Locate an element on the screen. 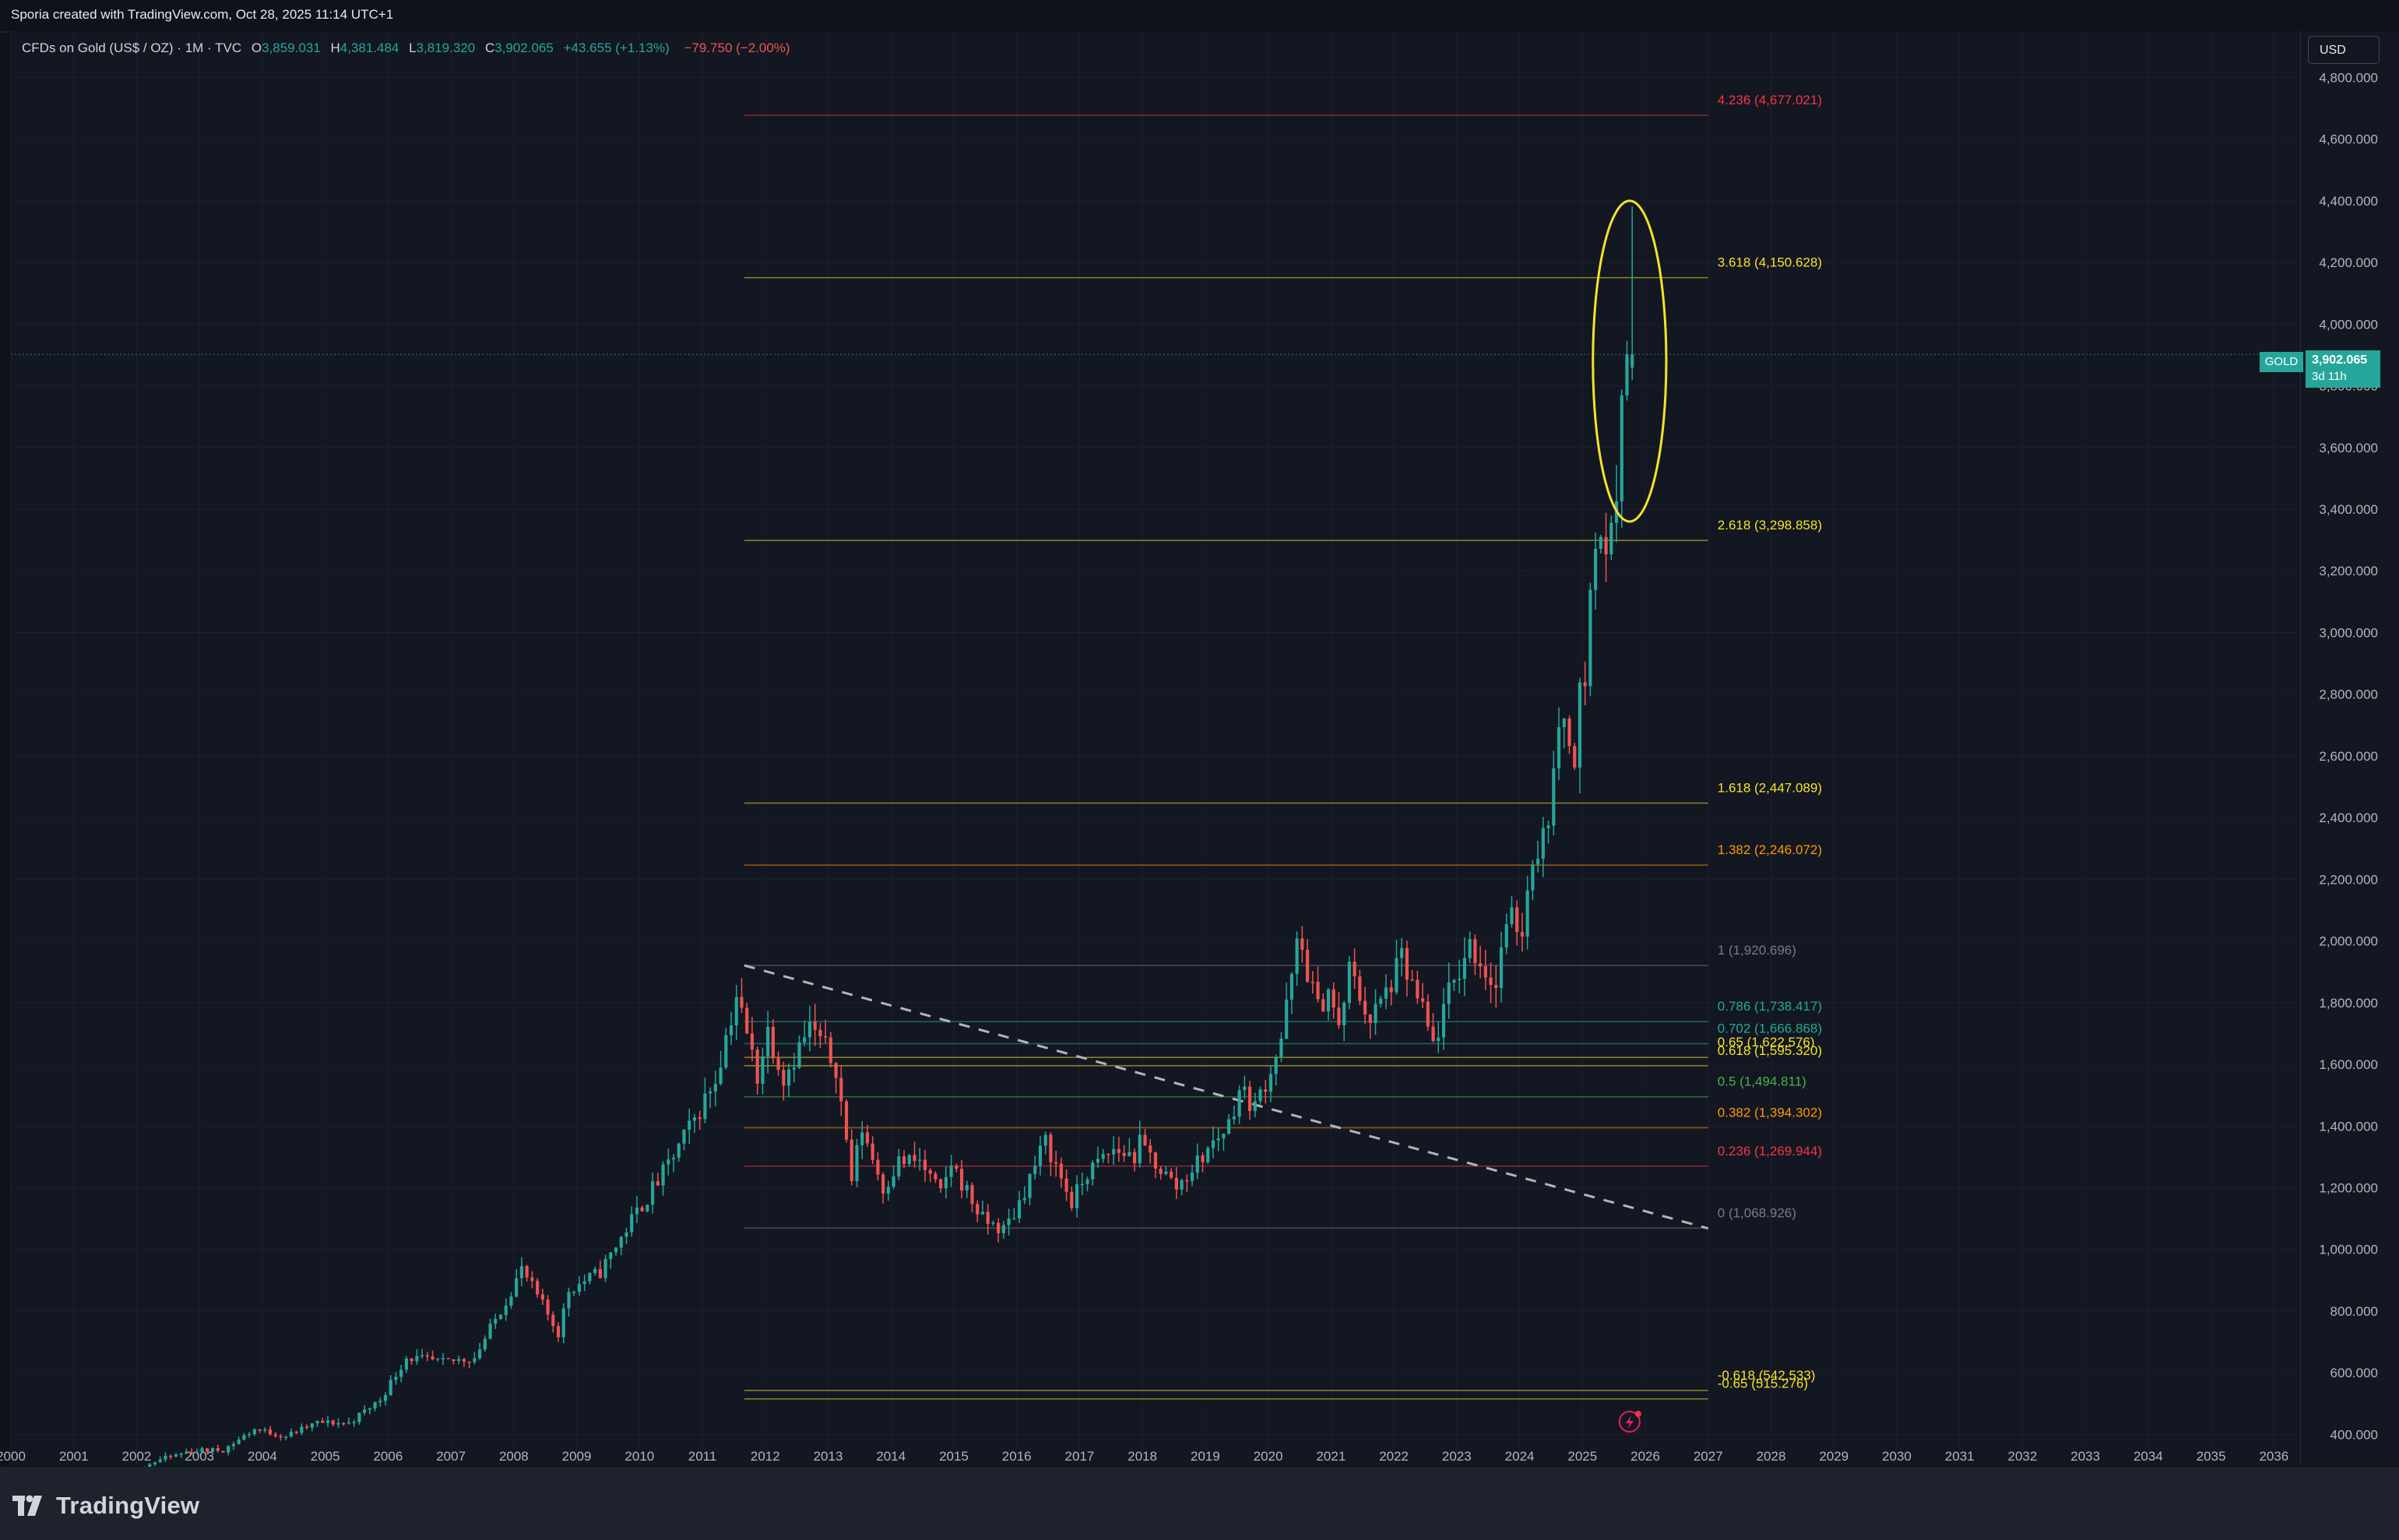  x-tick-label: 2032 is located at coordinates (2023, 1456).